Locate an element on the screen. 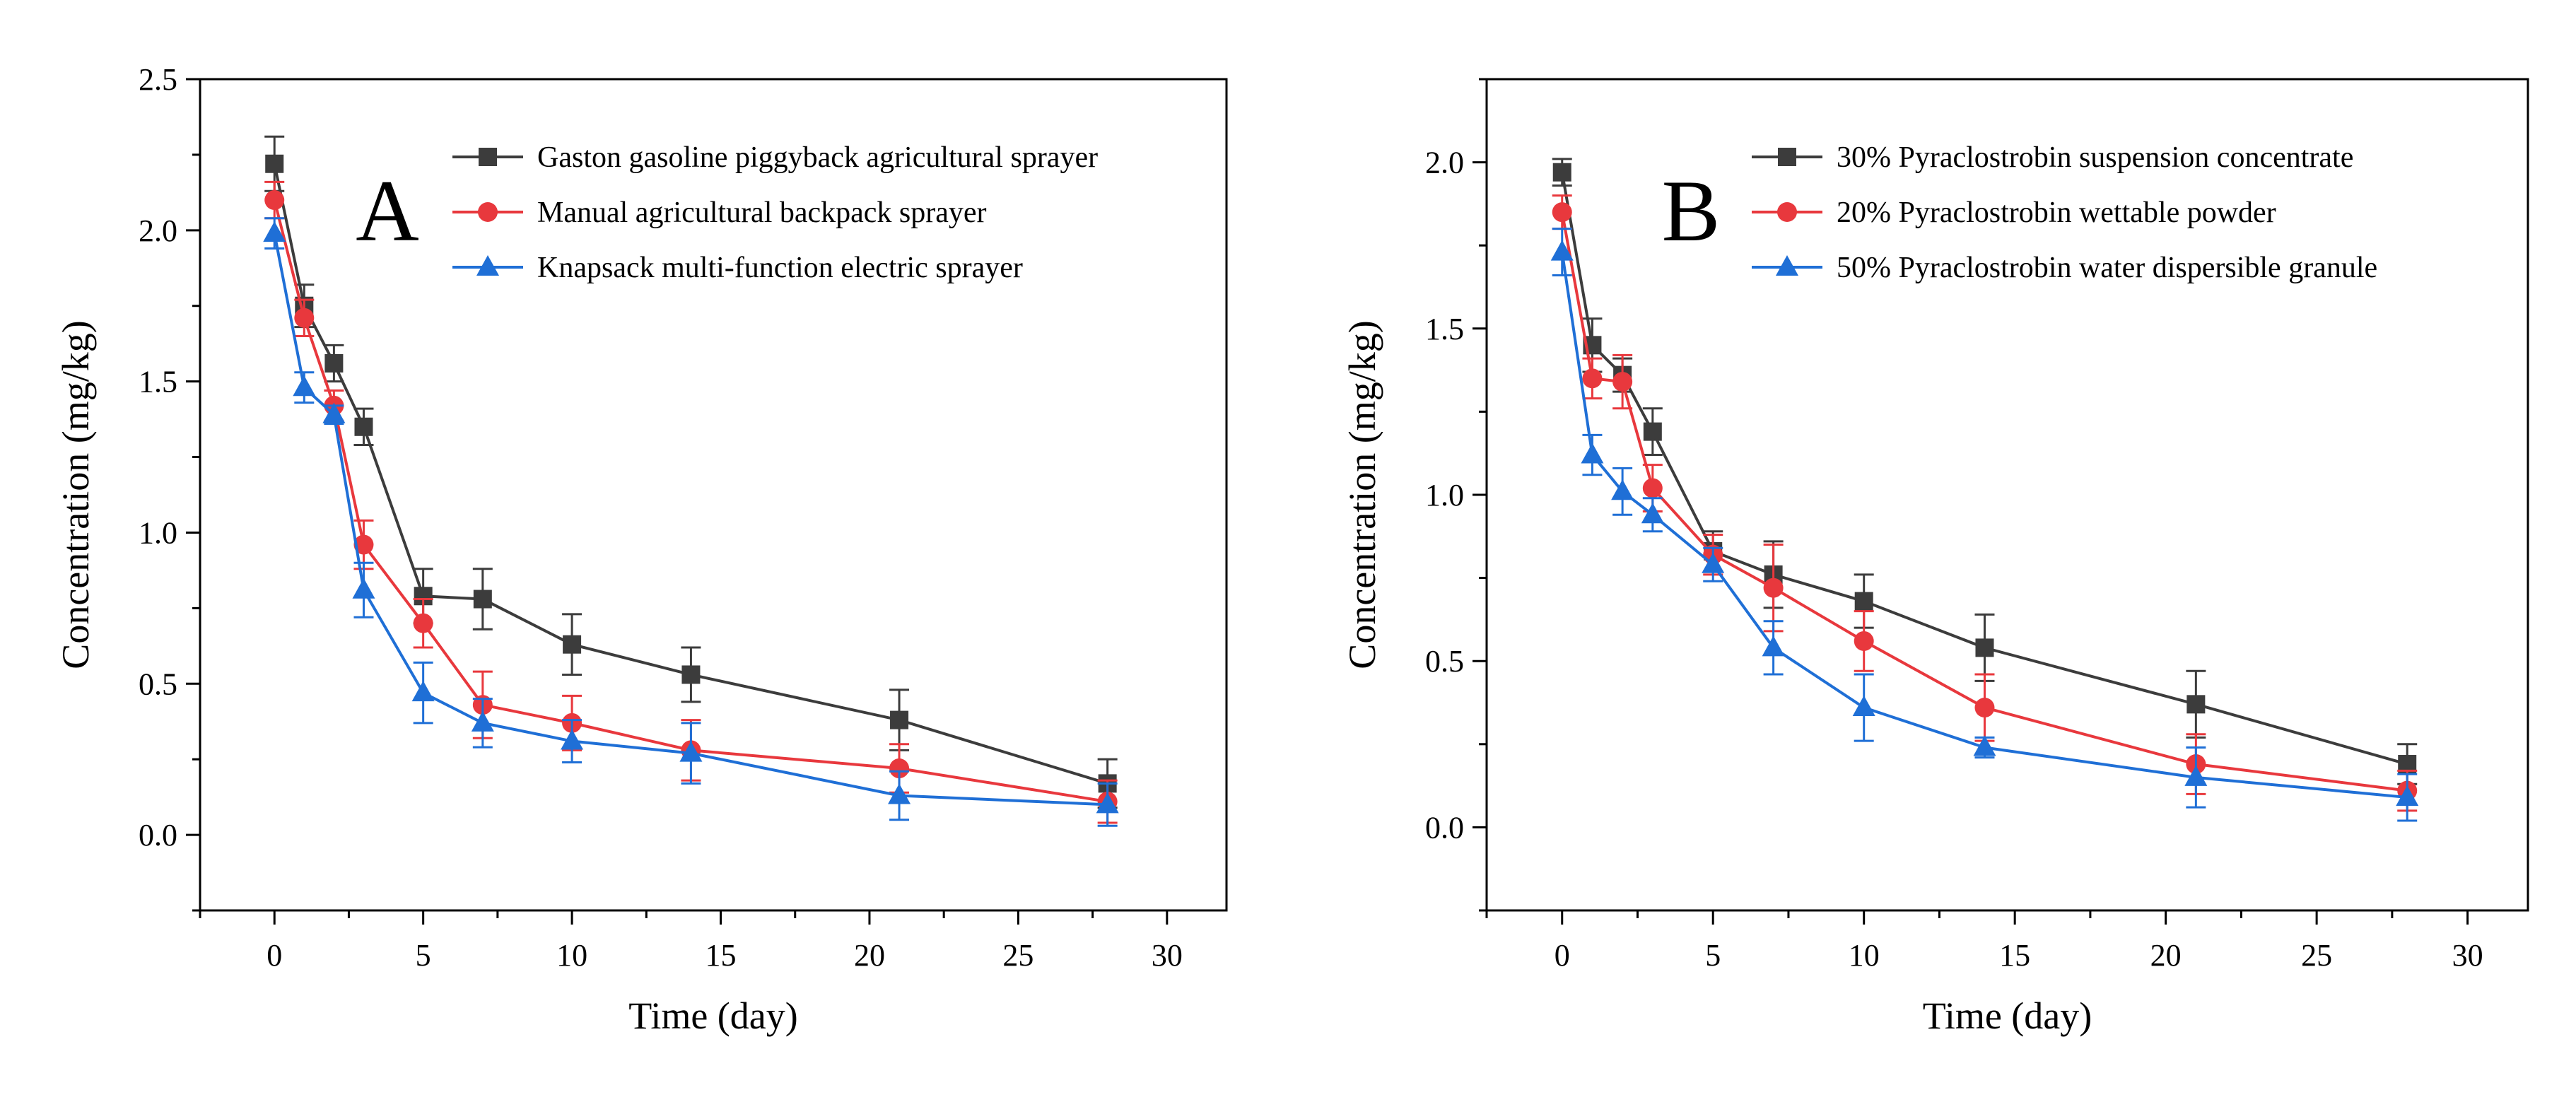  legend-label: Knapsack multi-function electric sprayer is located at coordinates (780, 268).